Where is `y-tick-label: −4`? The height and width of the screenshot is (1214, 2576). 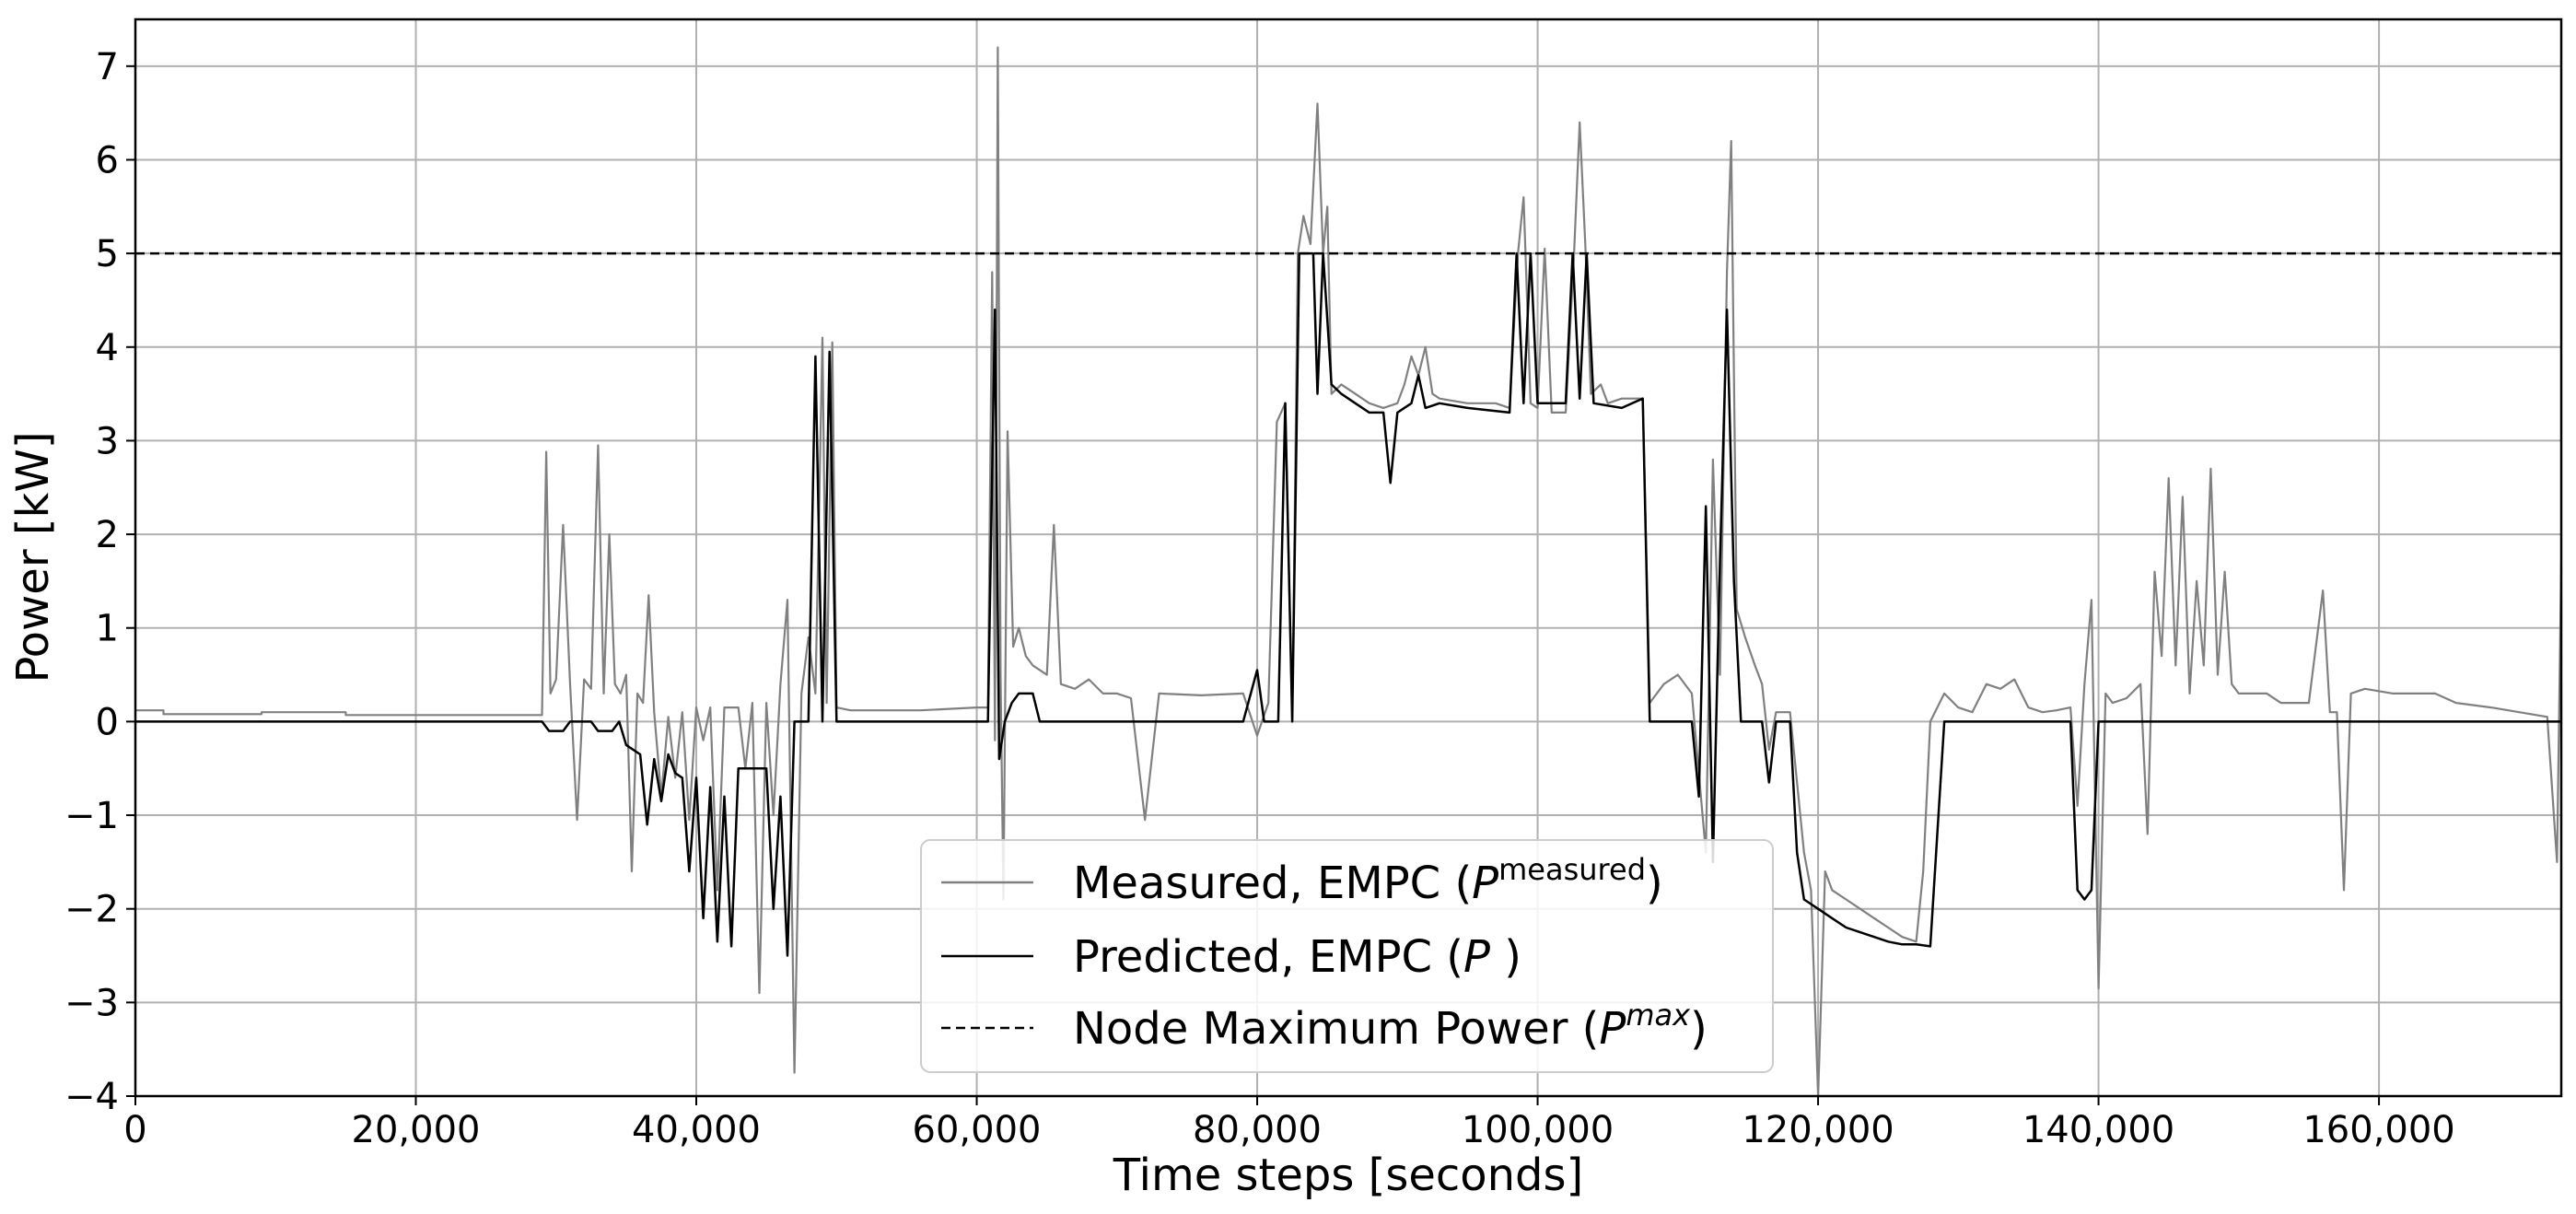 y-tick-label: −4 is located at coordinates (91, 1097).